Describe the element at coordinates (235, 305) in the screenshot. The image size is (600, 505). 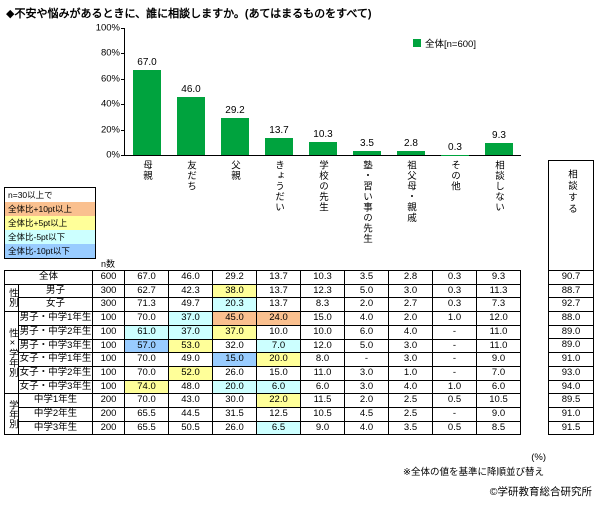
I see `value-cell: 20.3` at that location.